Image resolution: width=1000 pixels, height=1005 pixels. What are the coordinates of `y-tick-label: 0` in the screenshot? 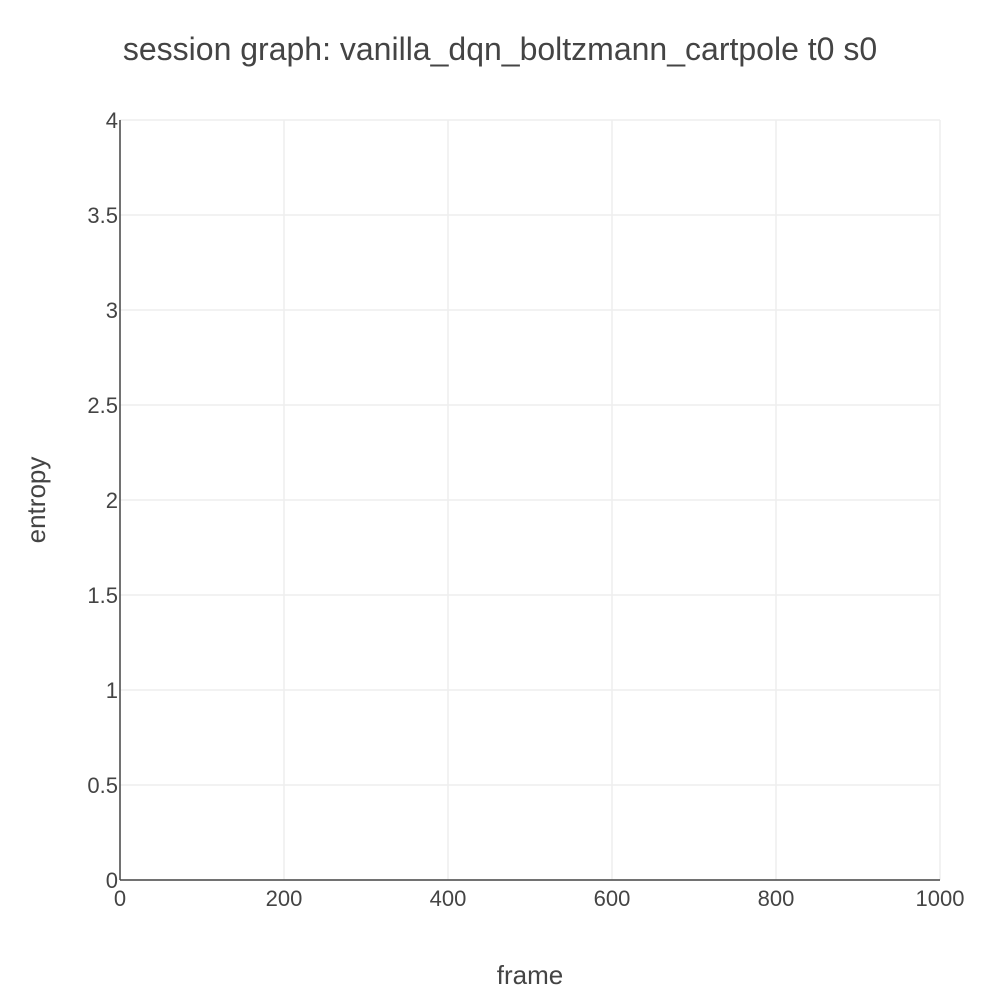 It's located at (112, 880).